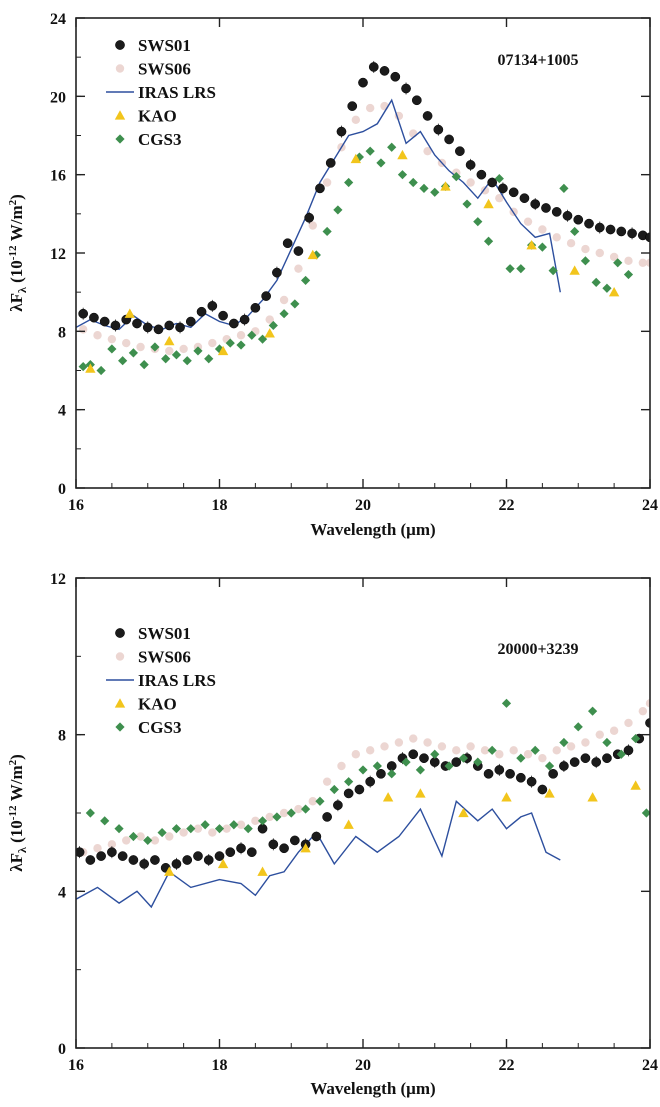 The width and height of the screenshot is (660, 1107). Describe the element at coordinates (507, 505) in the screenshot. I see `x-tick-label: 22` at that location.